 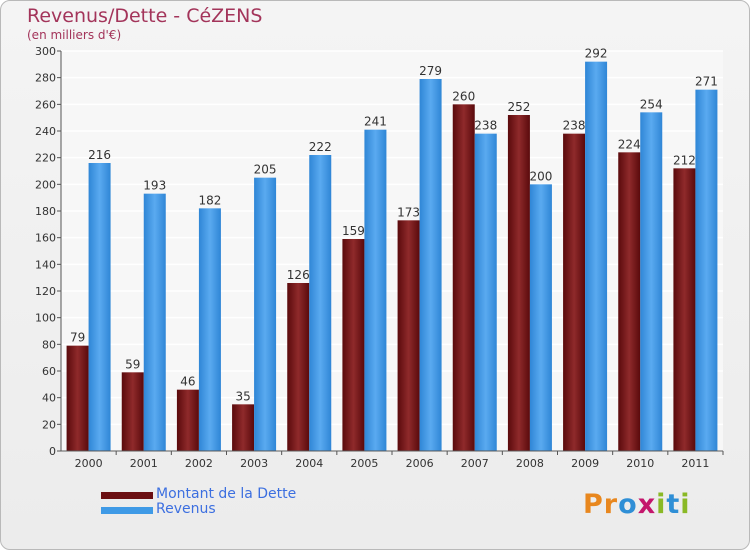 What do you see at coordinates (593, 504) in the screenshot?
I see `logo-letter: P` at bounding box center [593, 504].